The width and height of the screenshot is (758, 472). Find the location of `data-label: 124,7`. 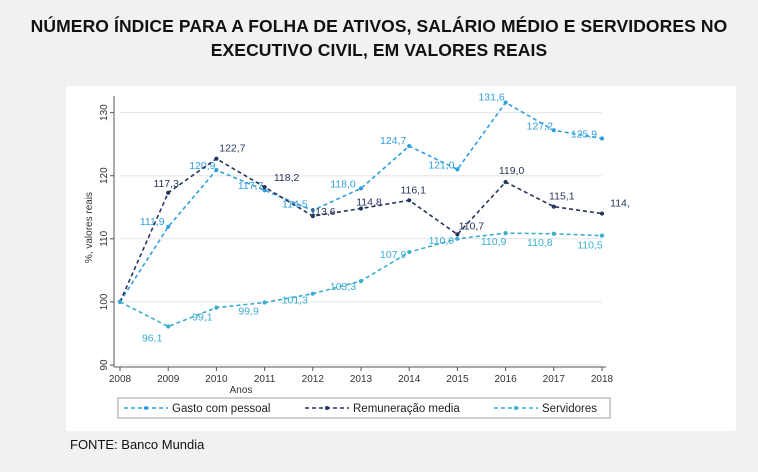

data-label: 124,7 is located at coordinates (393, 141).